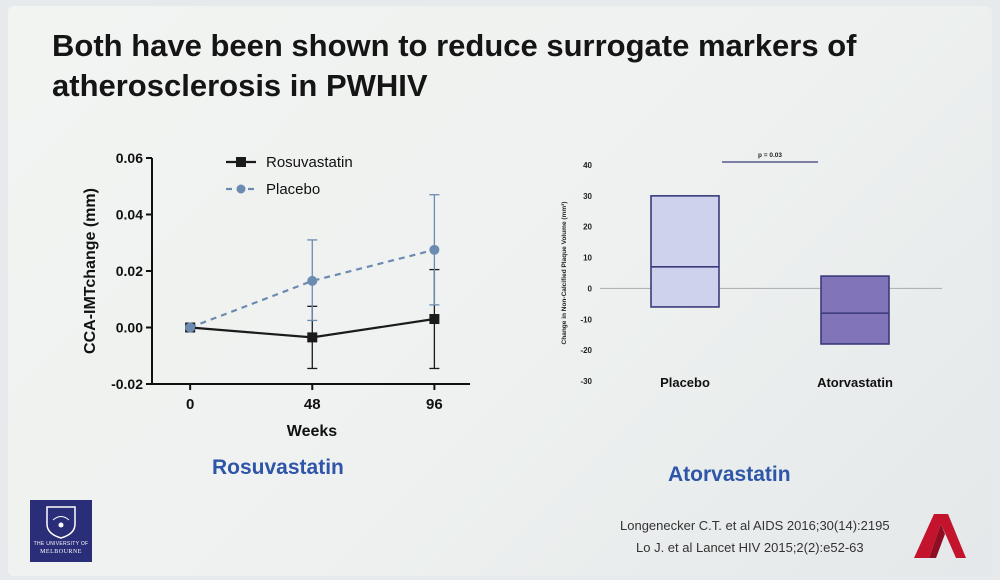 The height and width of the screenshot is (580, 1000). Describe the element at coordinates (586, 350) in the screenshot. I see `y-tick-label: -20` at that location.